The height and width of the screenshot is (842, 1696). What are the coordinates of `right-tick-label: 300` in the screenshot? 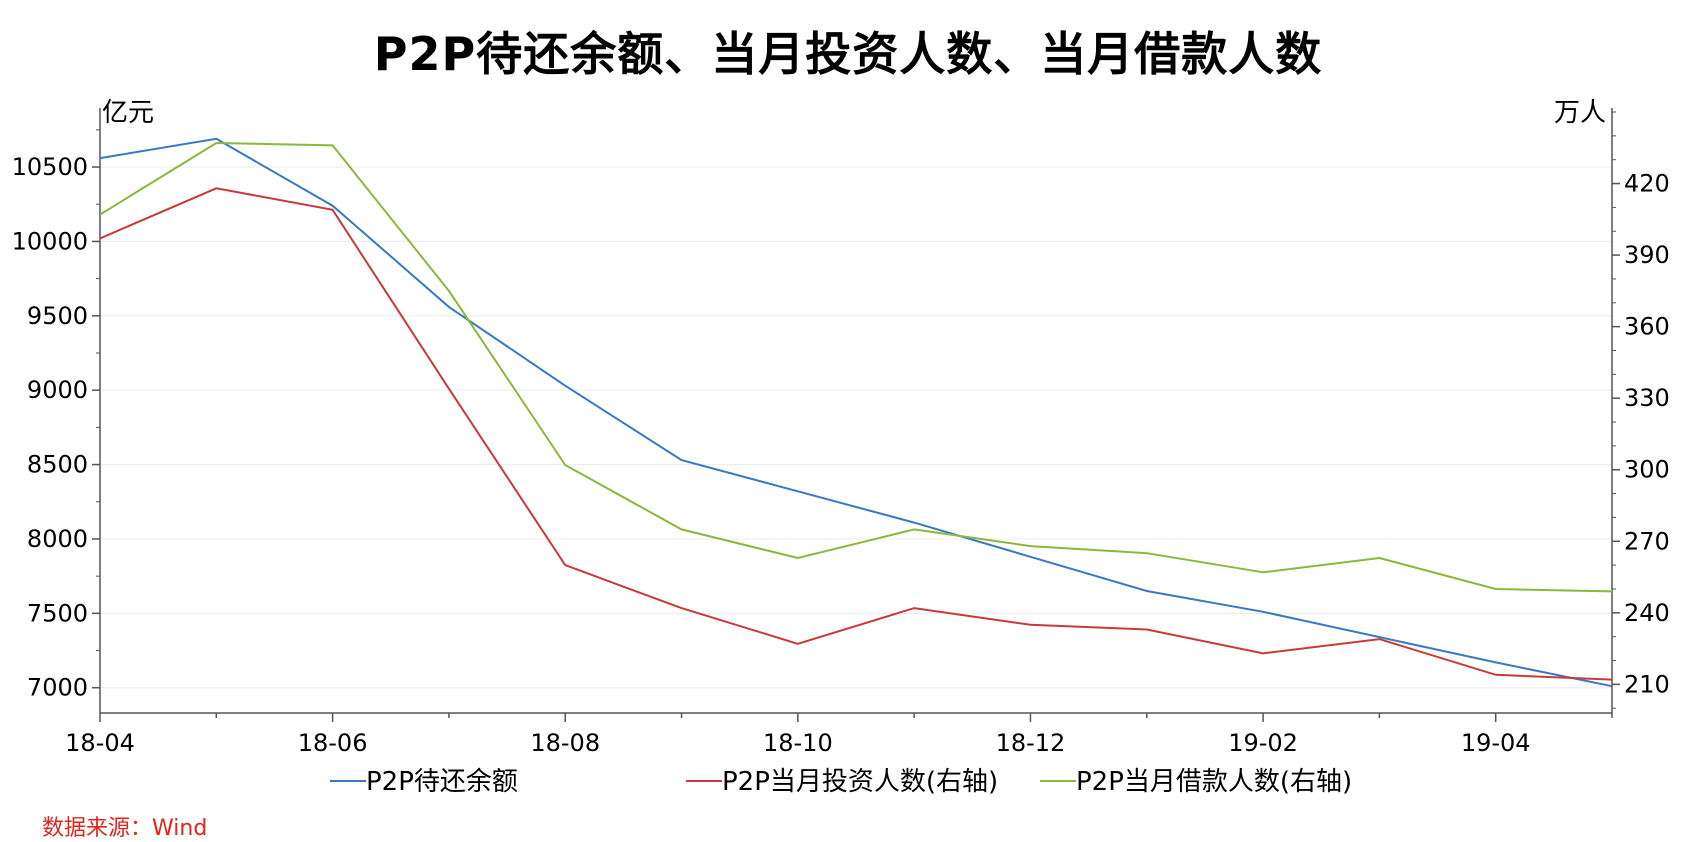 It's located at (1647, 470).